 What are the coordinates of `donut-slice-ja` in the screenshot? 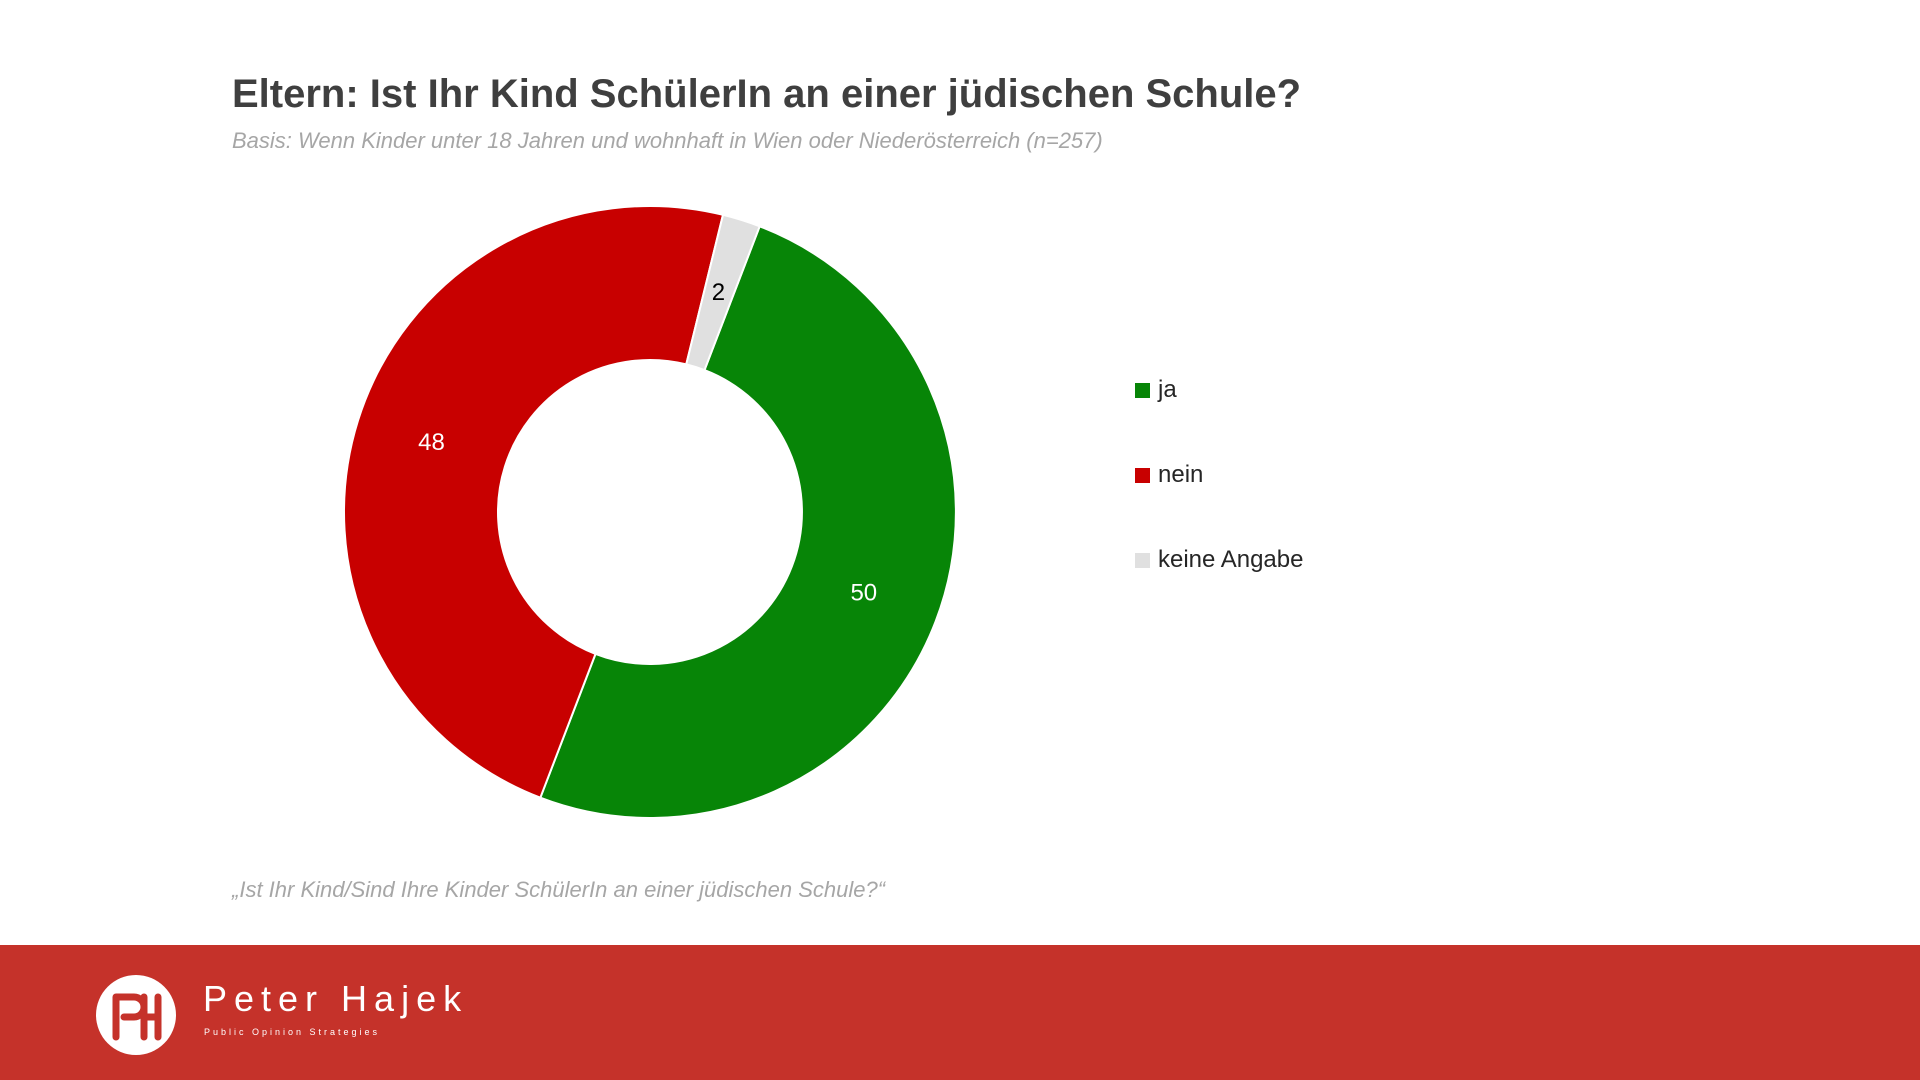 It's located at (748, 522).